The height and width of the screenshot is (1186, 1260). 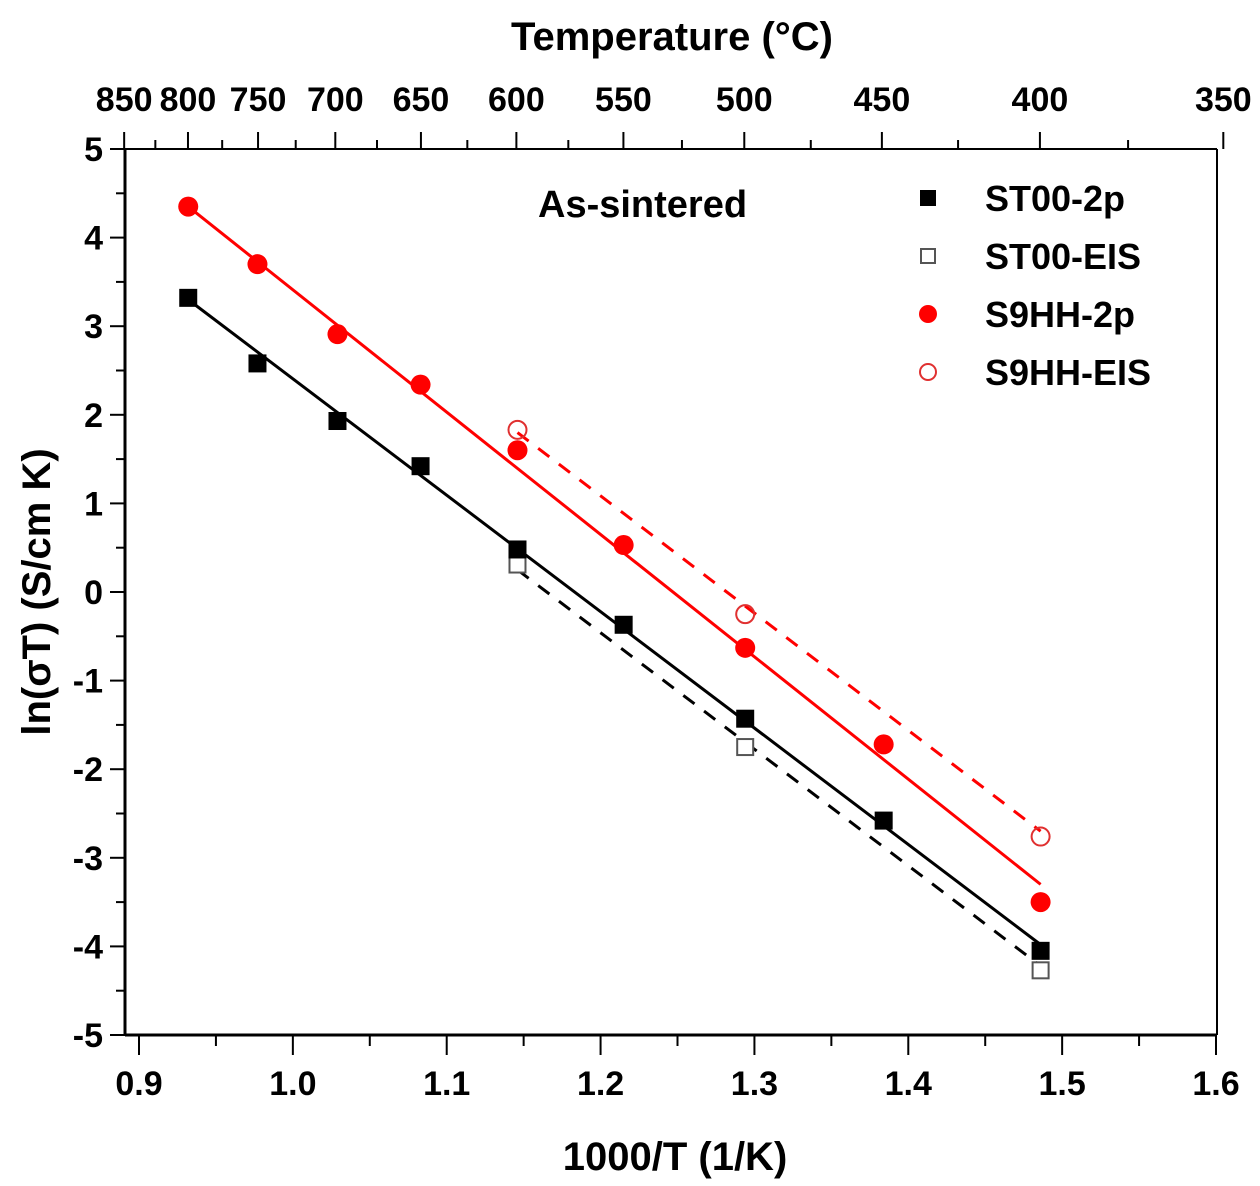 I want to click on fit-line-s9hh-eis, so click(x=779, y=632).